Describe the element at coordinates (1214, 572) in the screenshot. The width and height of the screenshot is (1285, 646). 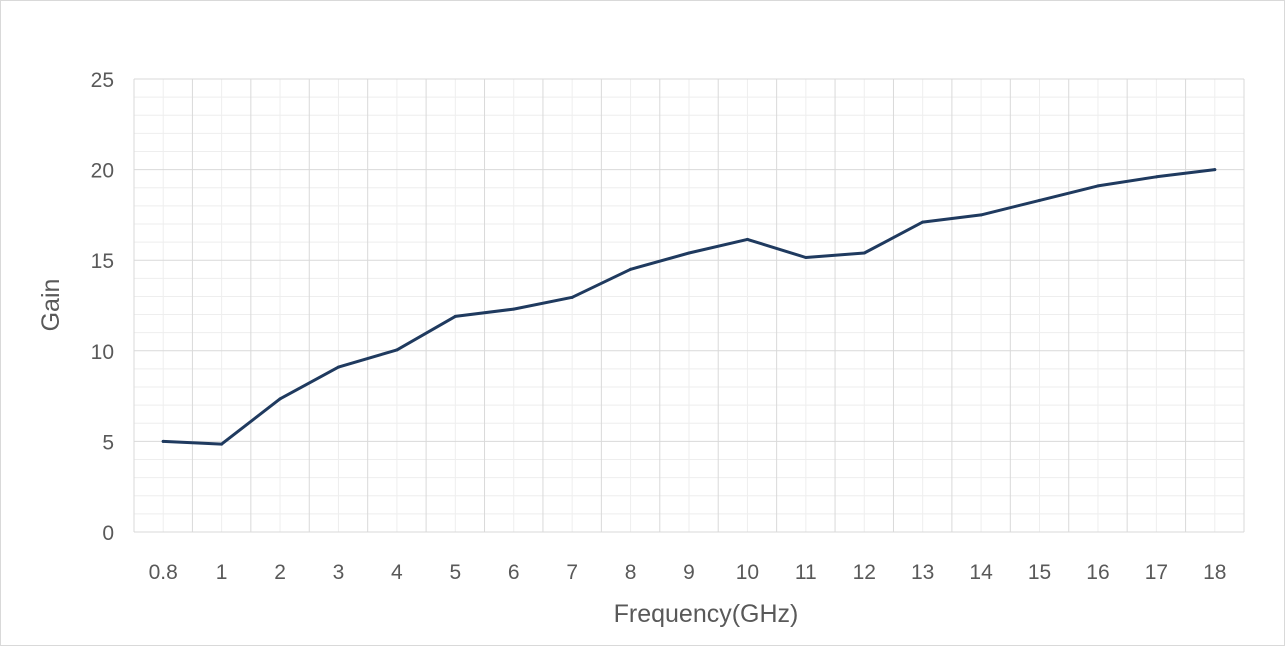
I see `x-tick-label: 18` at that location.